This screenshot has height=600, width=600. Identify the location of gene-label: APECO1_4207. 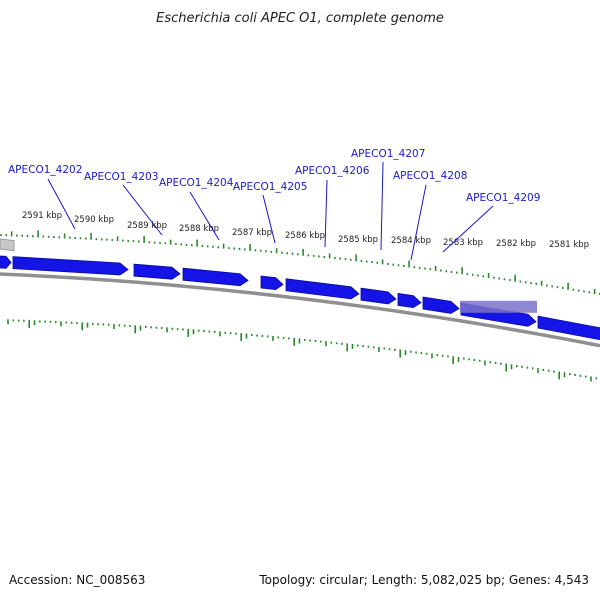
(388, 154).